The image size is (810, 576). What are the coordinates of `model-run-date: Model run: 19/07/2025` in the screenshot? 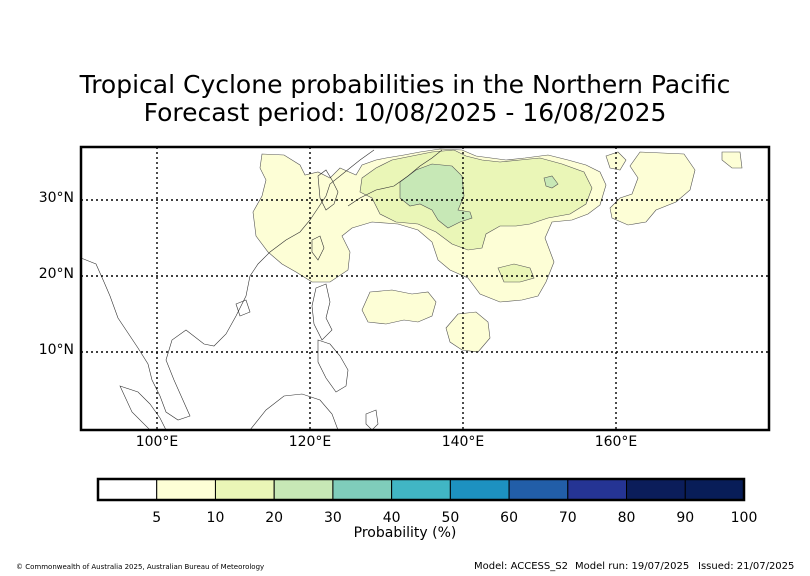 It's located at (632, 566).